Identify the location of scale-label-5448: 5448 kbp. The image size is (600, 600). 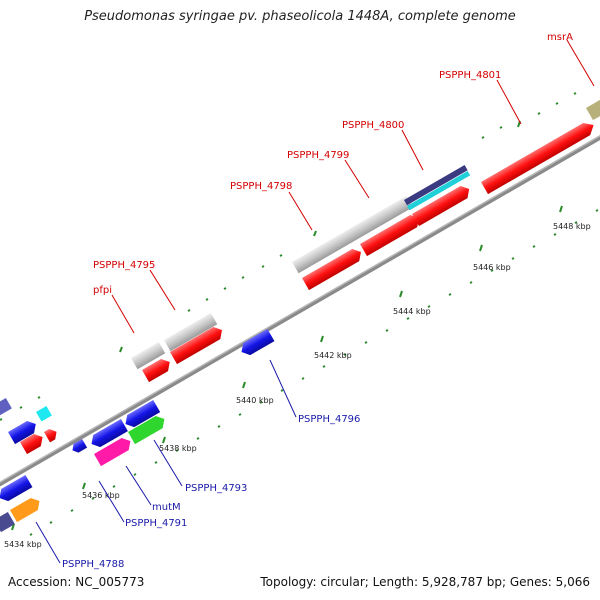
(572, 226).